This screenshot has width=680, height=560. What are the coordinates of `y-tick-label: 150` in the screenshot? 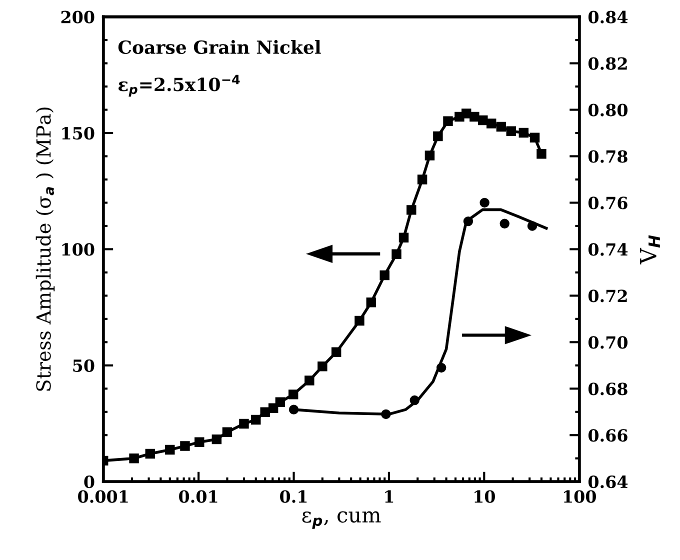 It's located at (78, 133).